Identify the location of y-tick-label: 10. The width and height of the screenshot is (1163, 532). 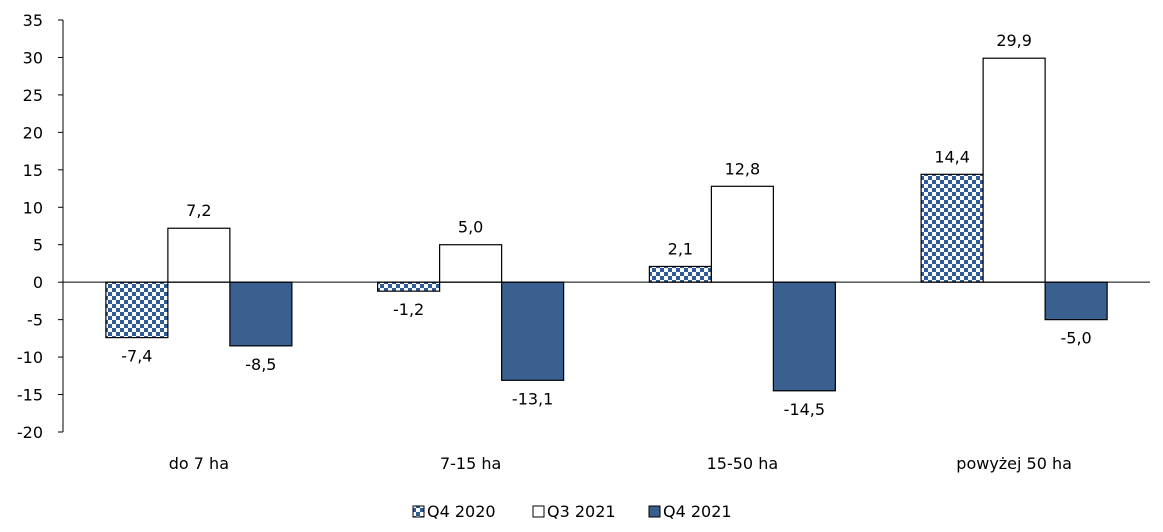
(33, 207).